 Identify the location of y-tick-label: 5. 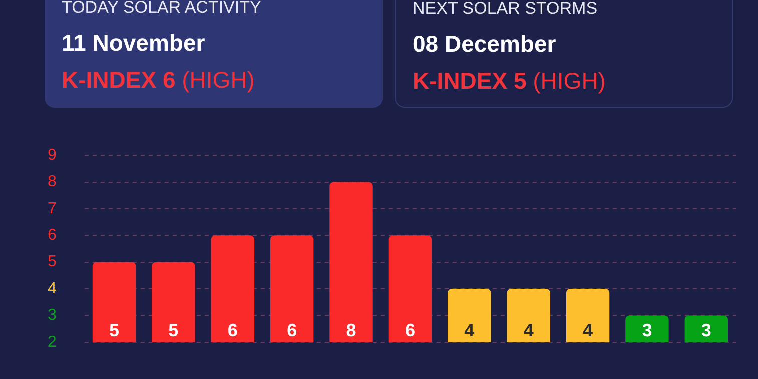
(52, 262).